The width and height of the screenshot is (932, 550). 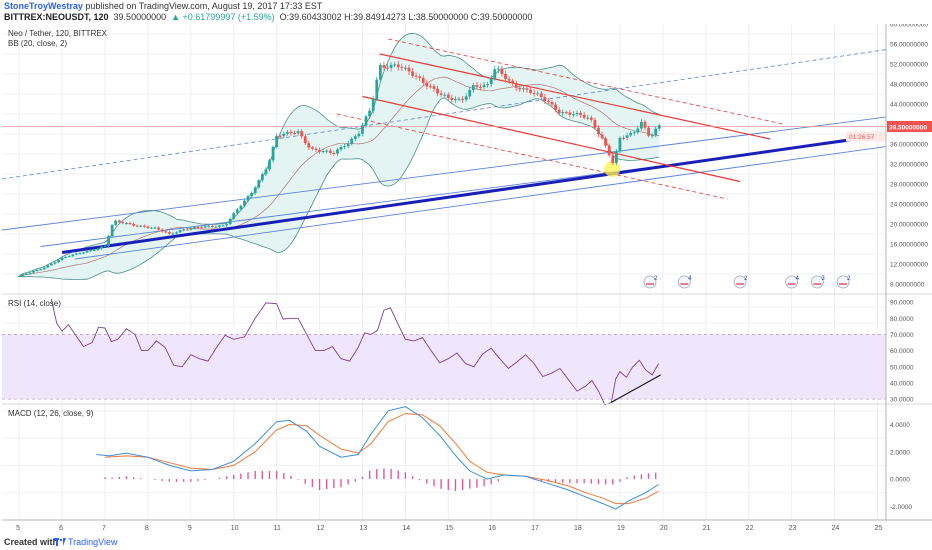 I want to click on time-tick-label: 21, so click(x=707, y=528).